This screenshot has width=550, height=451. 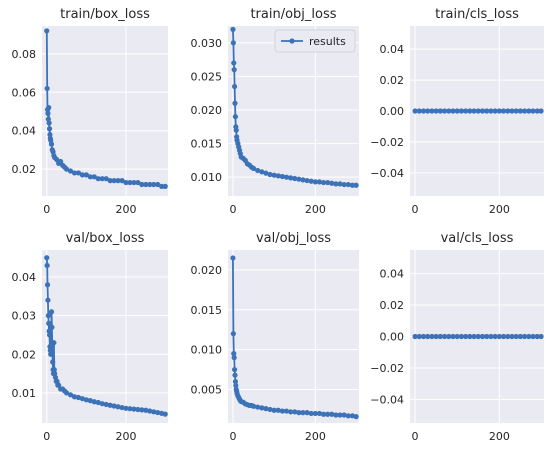 I want to click on chart-title: val/cls_loss, so click(x=477, y=238).